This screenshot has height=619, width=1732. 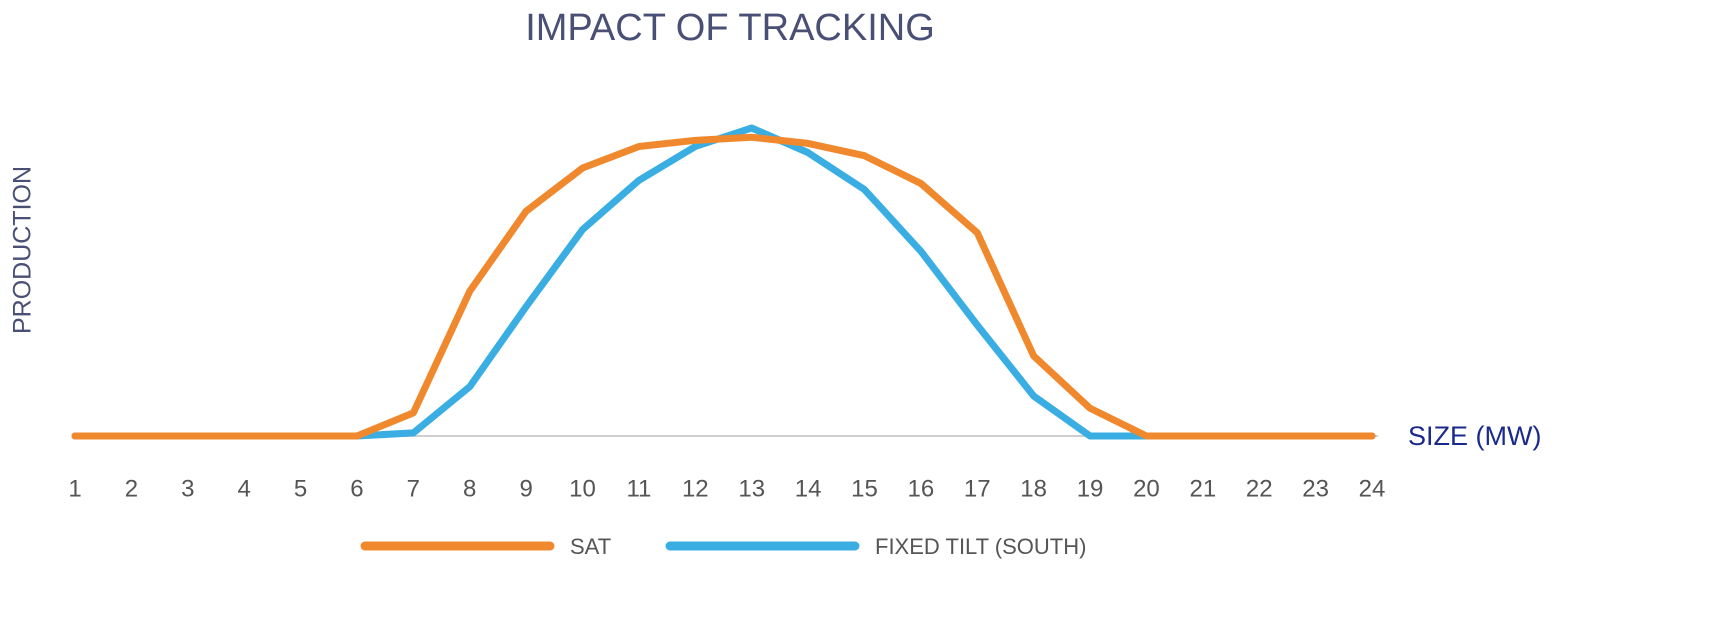 What do you see at coordinates (1259, 488) in the screenshot?
I see `x-tick-label: 22` at bounding box center [1259, 488].